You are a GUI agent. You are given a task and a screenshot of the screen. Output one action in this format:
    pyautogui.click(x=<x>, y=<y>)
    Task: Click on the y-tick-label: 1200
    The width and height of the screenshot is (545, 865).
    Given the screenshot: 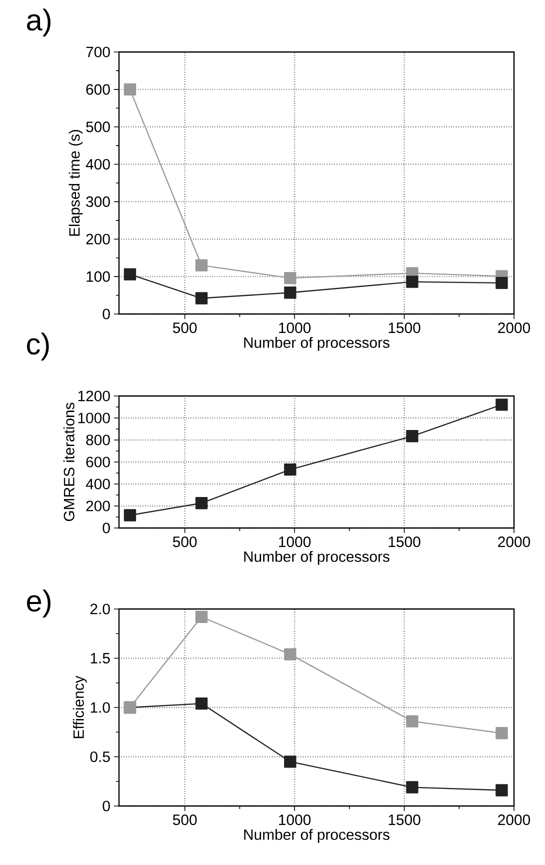 What is the action you would take?
    pyautogui.click(x=94, y=396)
    